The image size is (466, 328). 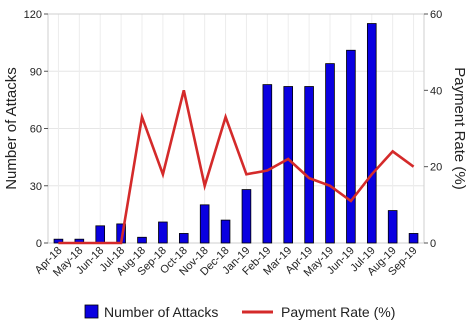 What do you see at coordinates (91, 311) in the screenshot?
I see `legend-bar-swatch` at bounding box center [91, 311].